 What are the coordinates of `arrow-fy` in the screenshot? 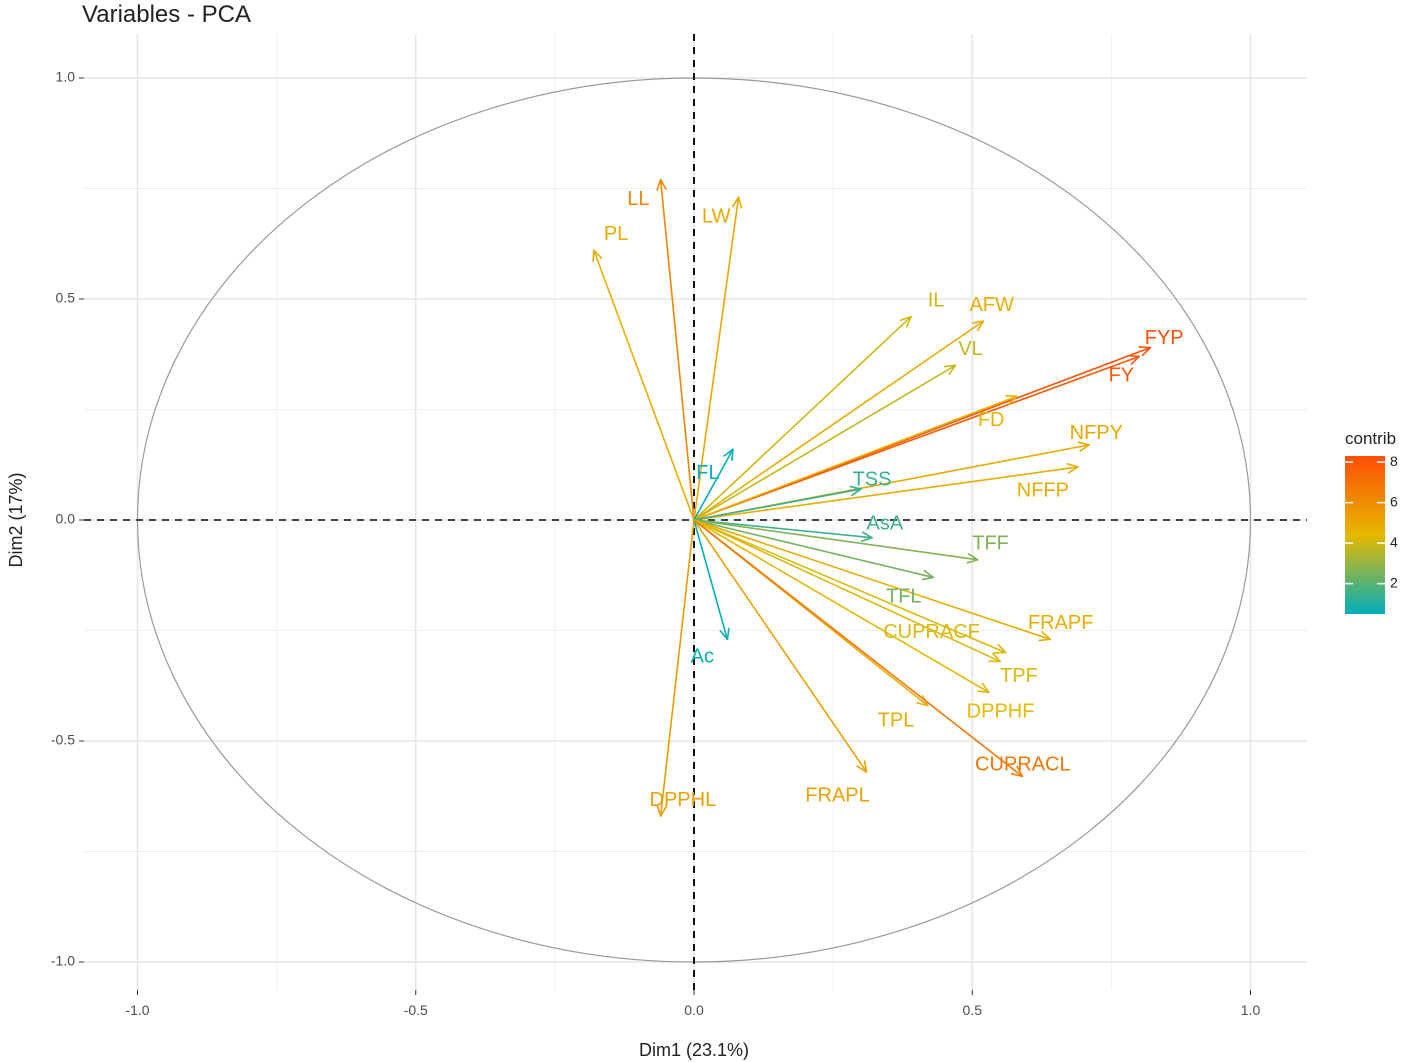 It's located at (916, 437).